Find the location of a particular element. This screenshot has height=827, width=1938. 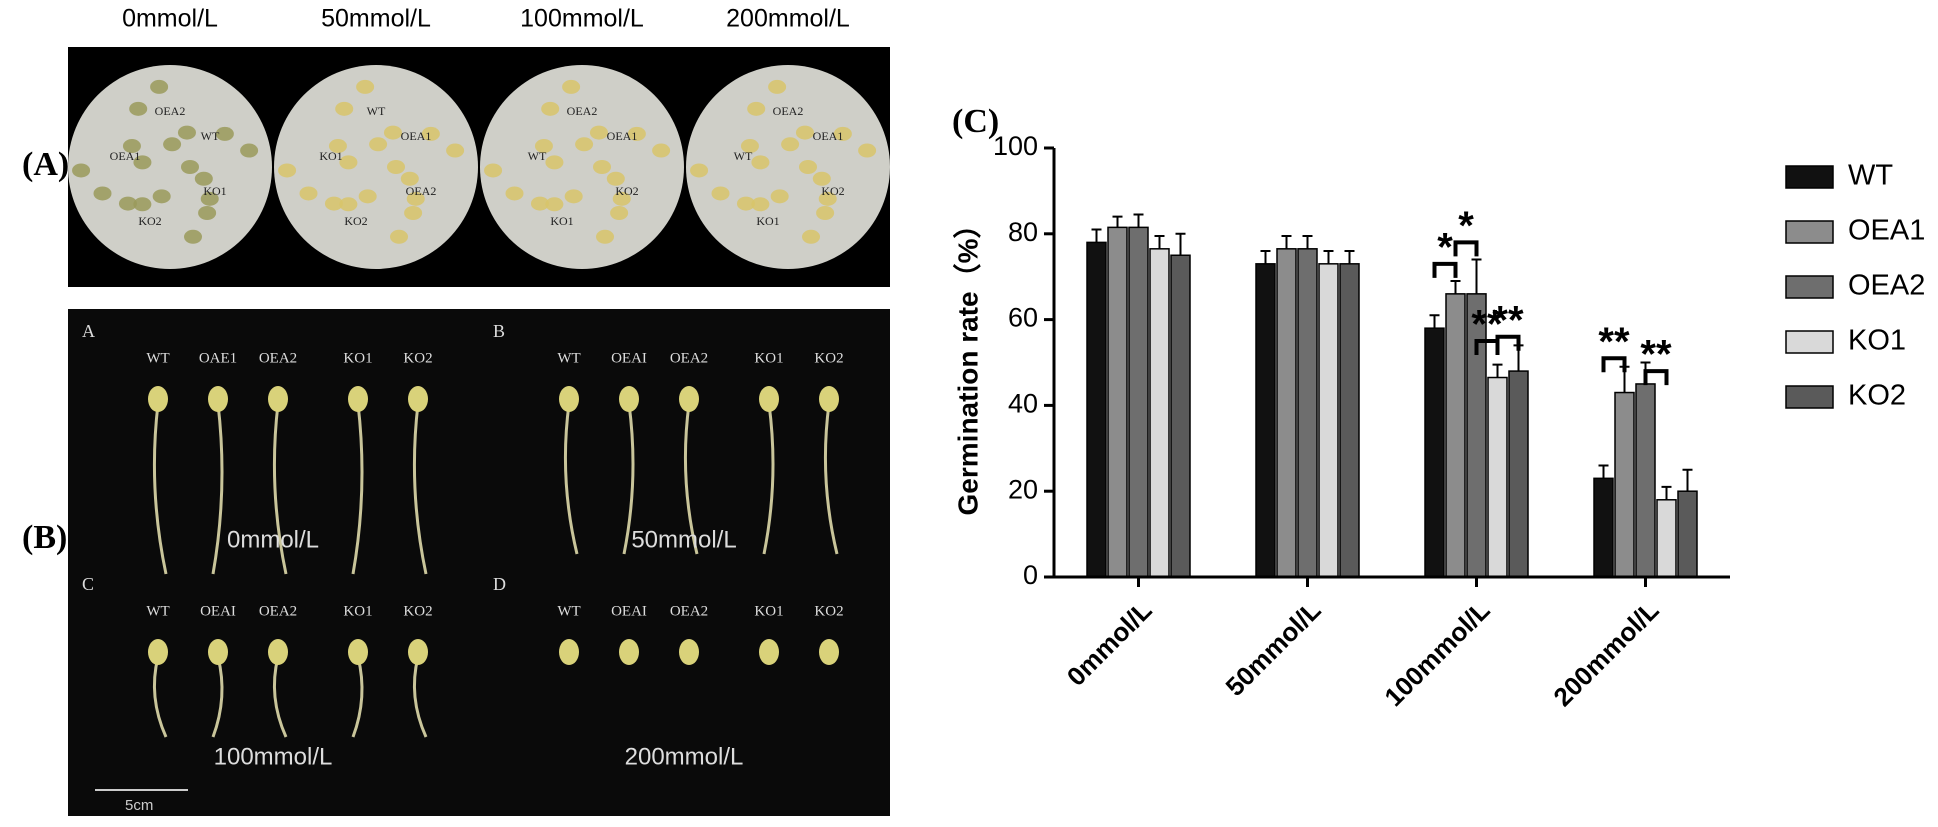

subpanel-letter: D is located at coordinates (499, 584).